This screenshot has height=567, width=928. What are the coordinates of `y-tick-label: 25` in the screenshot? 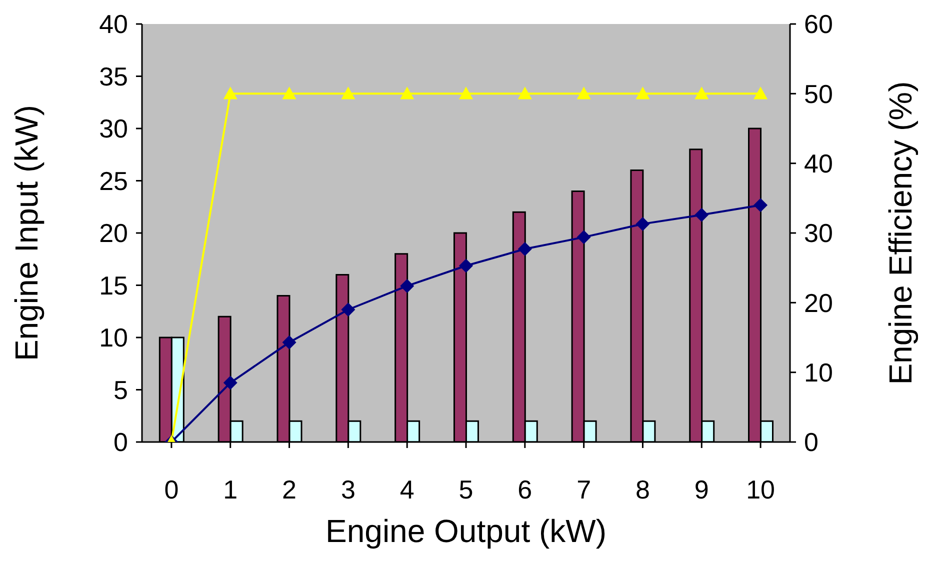 It's located at (113, 181).